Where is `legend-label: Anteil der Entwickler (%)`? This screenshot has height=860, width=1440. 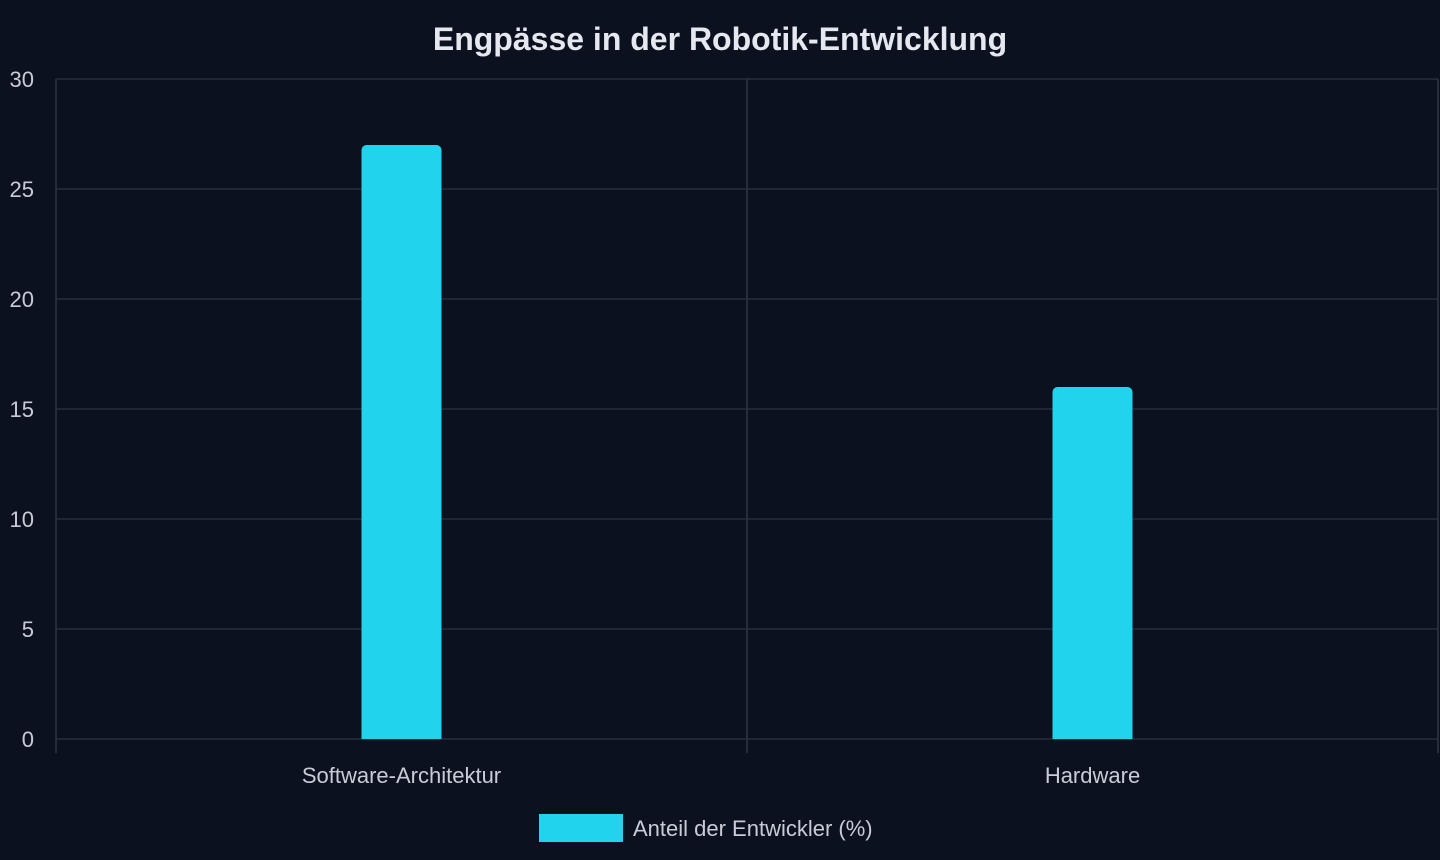
legend-label: Anteil der Entwickler (%) is located at coordinates (753, 828).